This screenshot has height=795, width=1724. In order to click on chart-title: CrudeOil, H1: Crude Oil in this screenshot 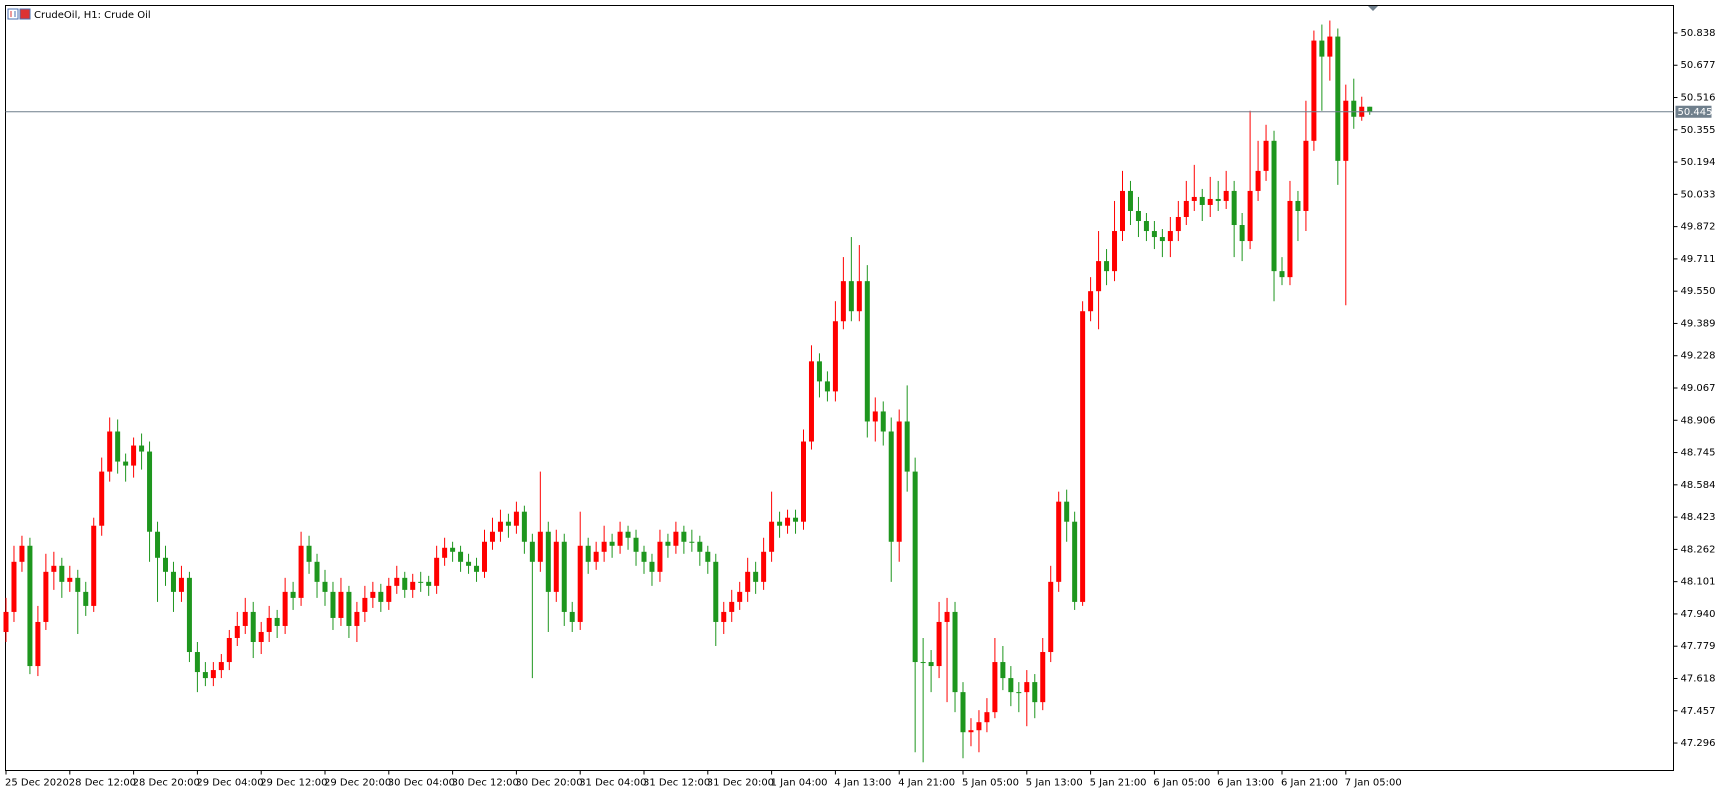, I will do `click(92, 15)`.